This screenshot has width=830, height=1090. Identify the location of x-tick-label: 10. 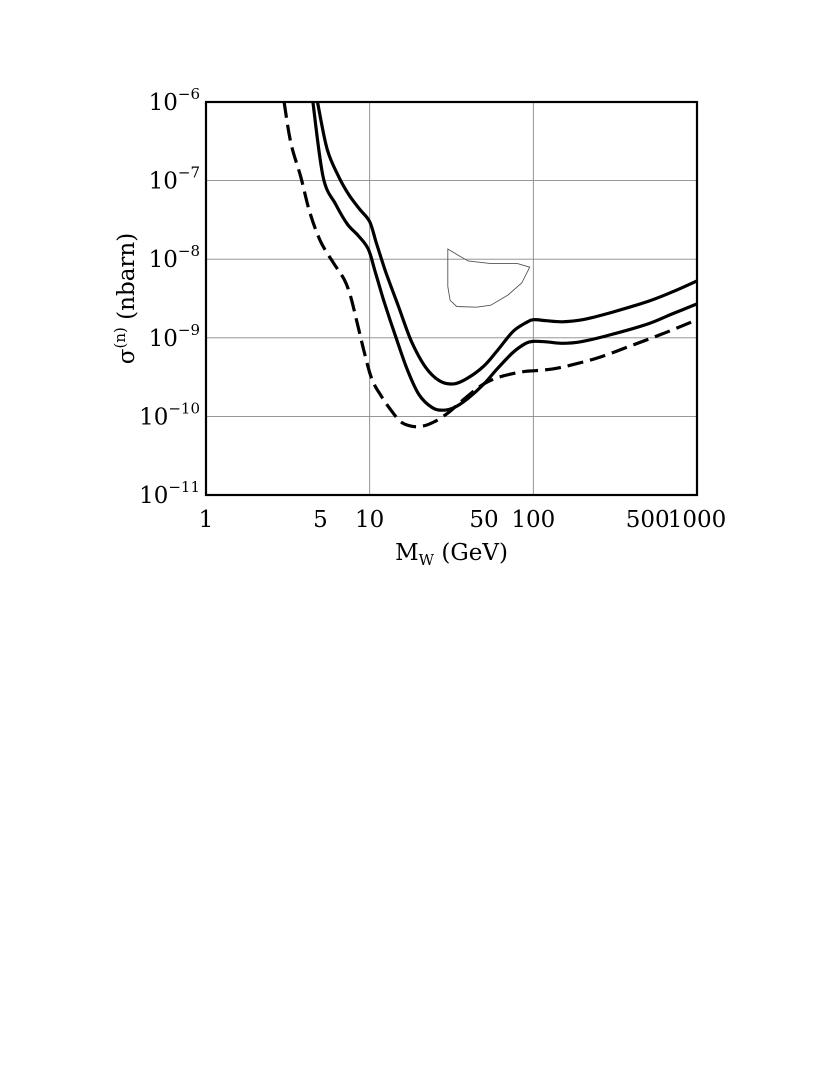
(369, 520).